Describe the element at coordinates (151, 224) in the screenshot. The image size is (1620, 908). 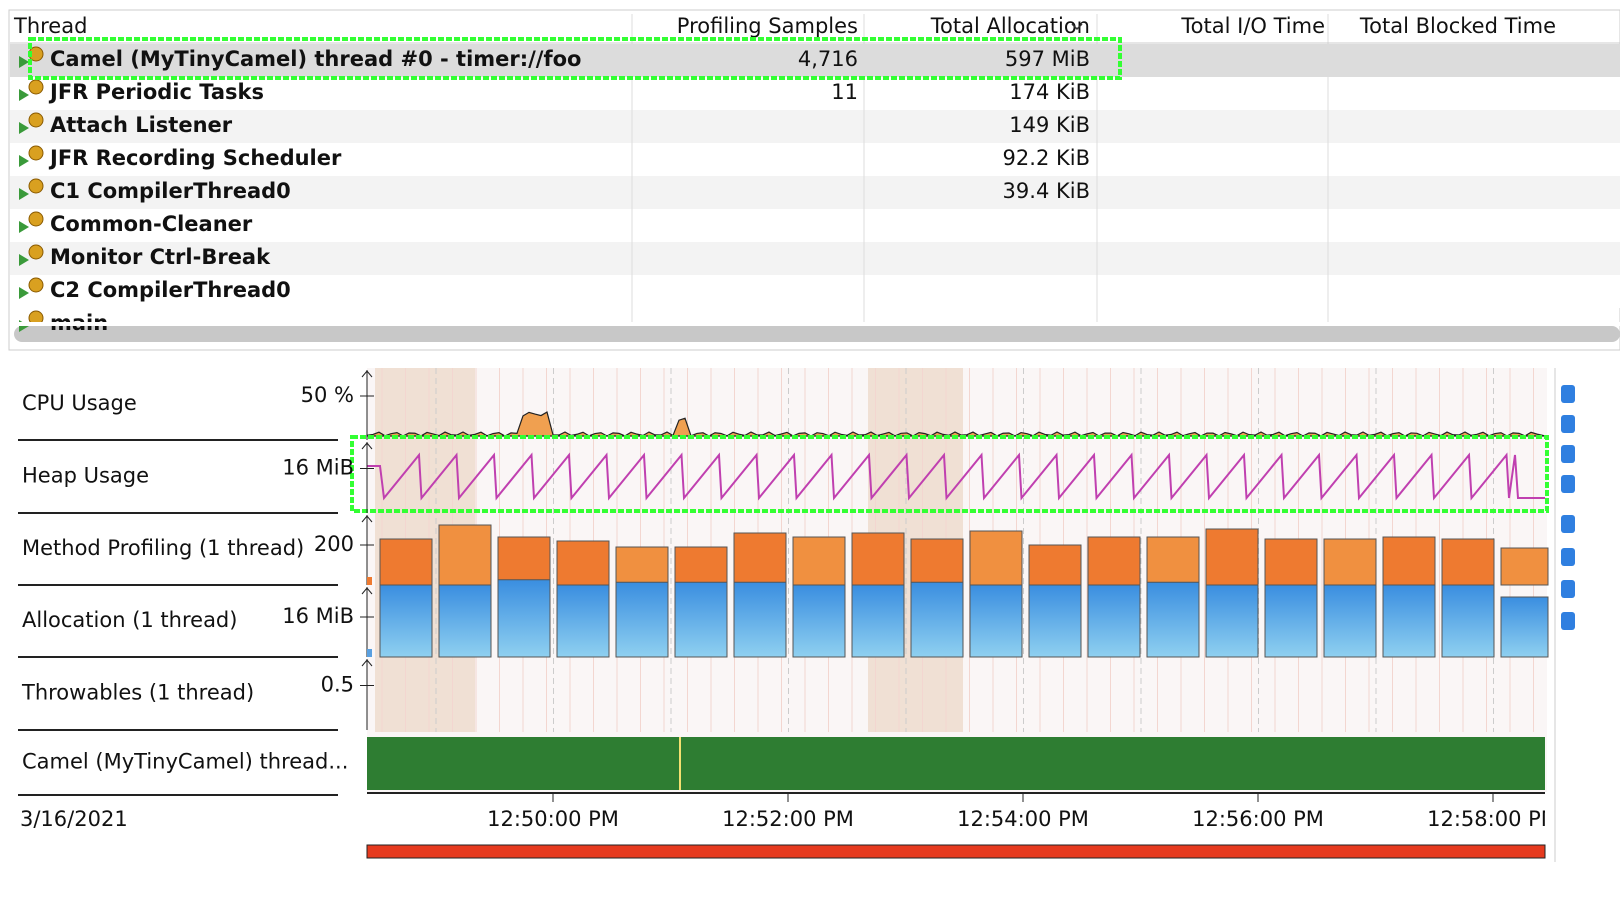
I see `thread-name: Common-Cleaner` at that location.